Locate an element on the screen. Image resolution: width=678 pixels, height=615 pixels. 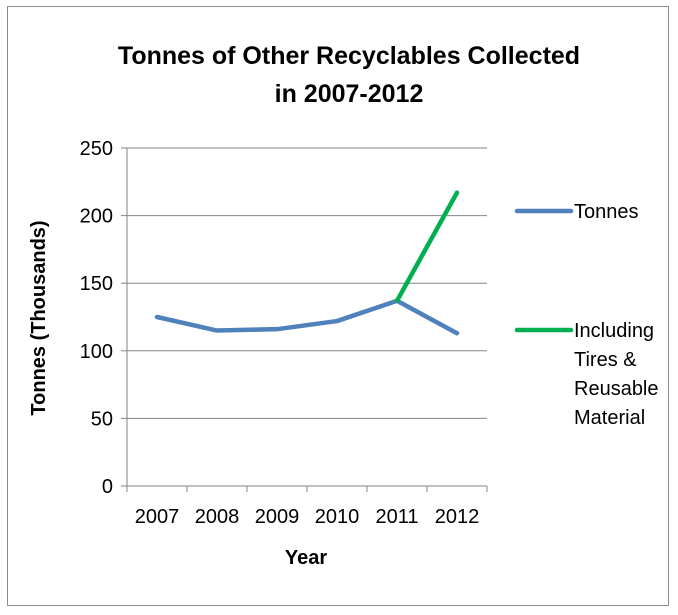
y-tick-label: 150 is located at coordinates (96, 284).